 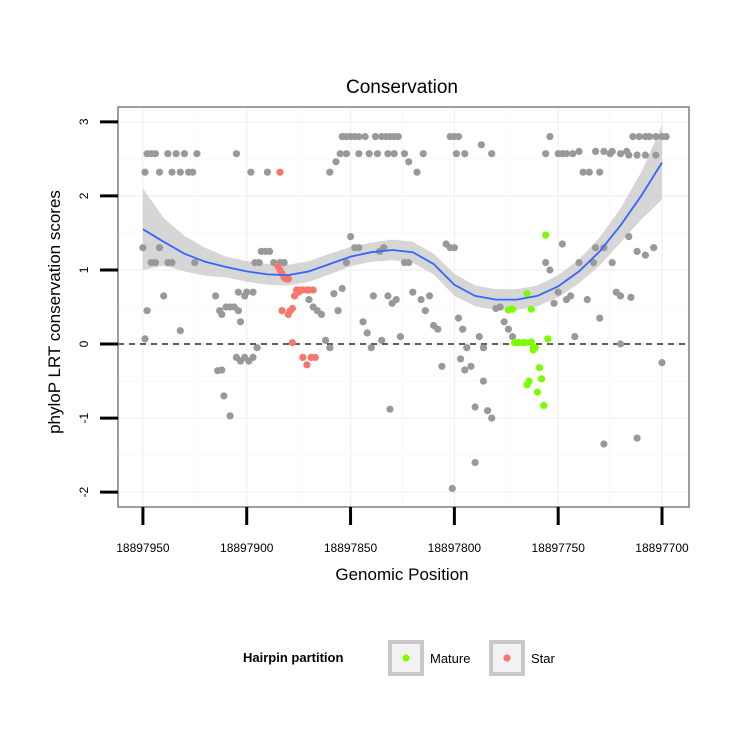 I want to click on y-tick-label: 0, so click(x=84, y=343).